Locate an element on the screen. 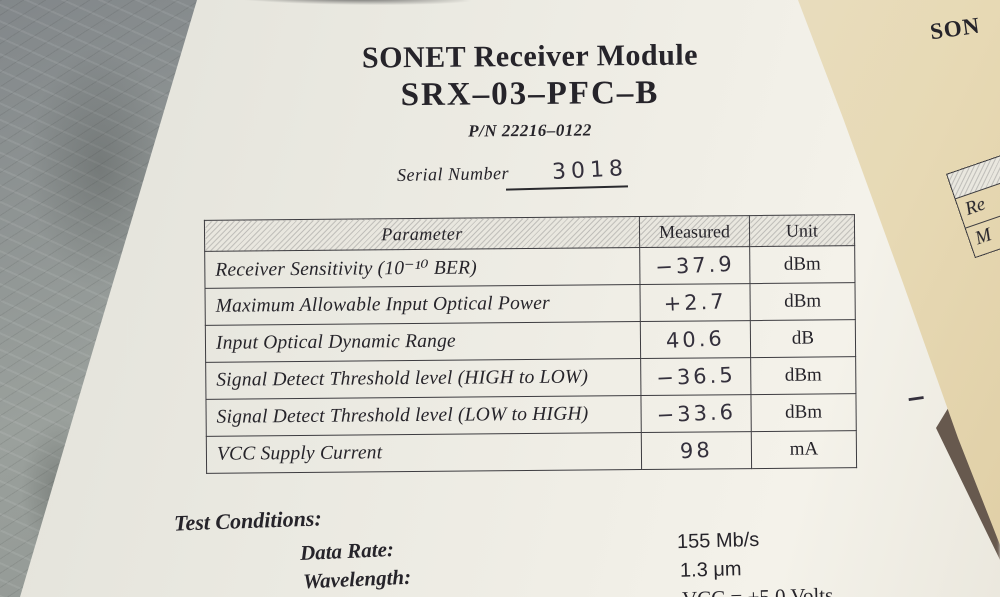 The width and height of the screenshot is (1000, 597). wavelength-value: 1.3 μm is located at coordinates (710, 570).